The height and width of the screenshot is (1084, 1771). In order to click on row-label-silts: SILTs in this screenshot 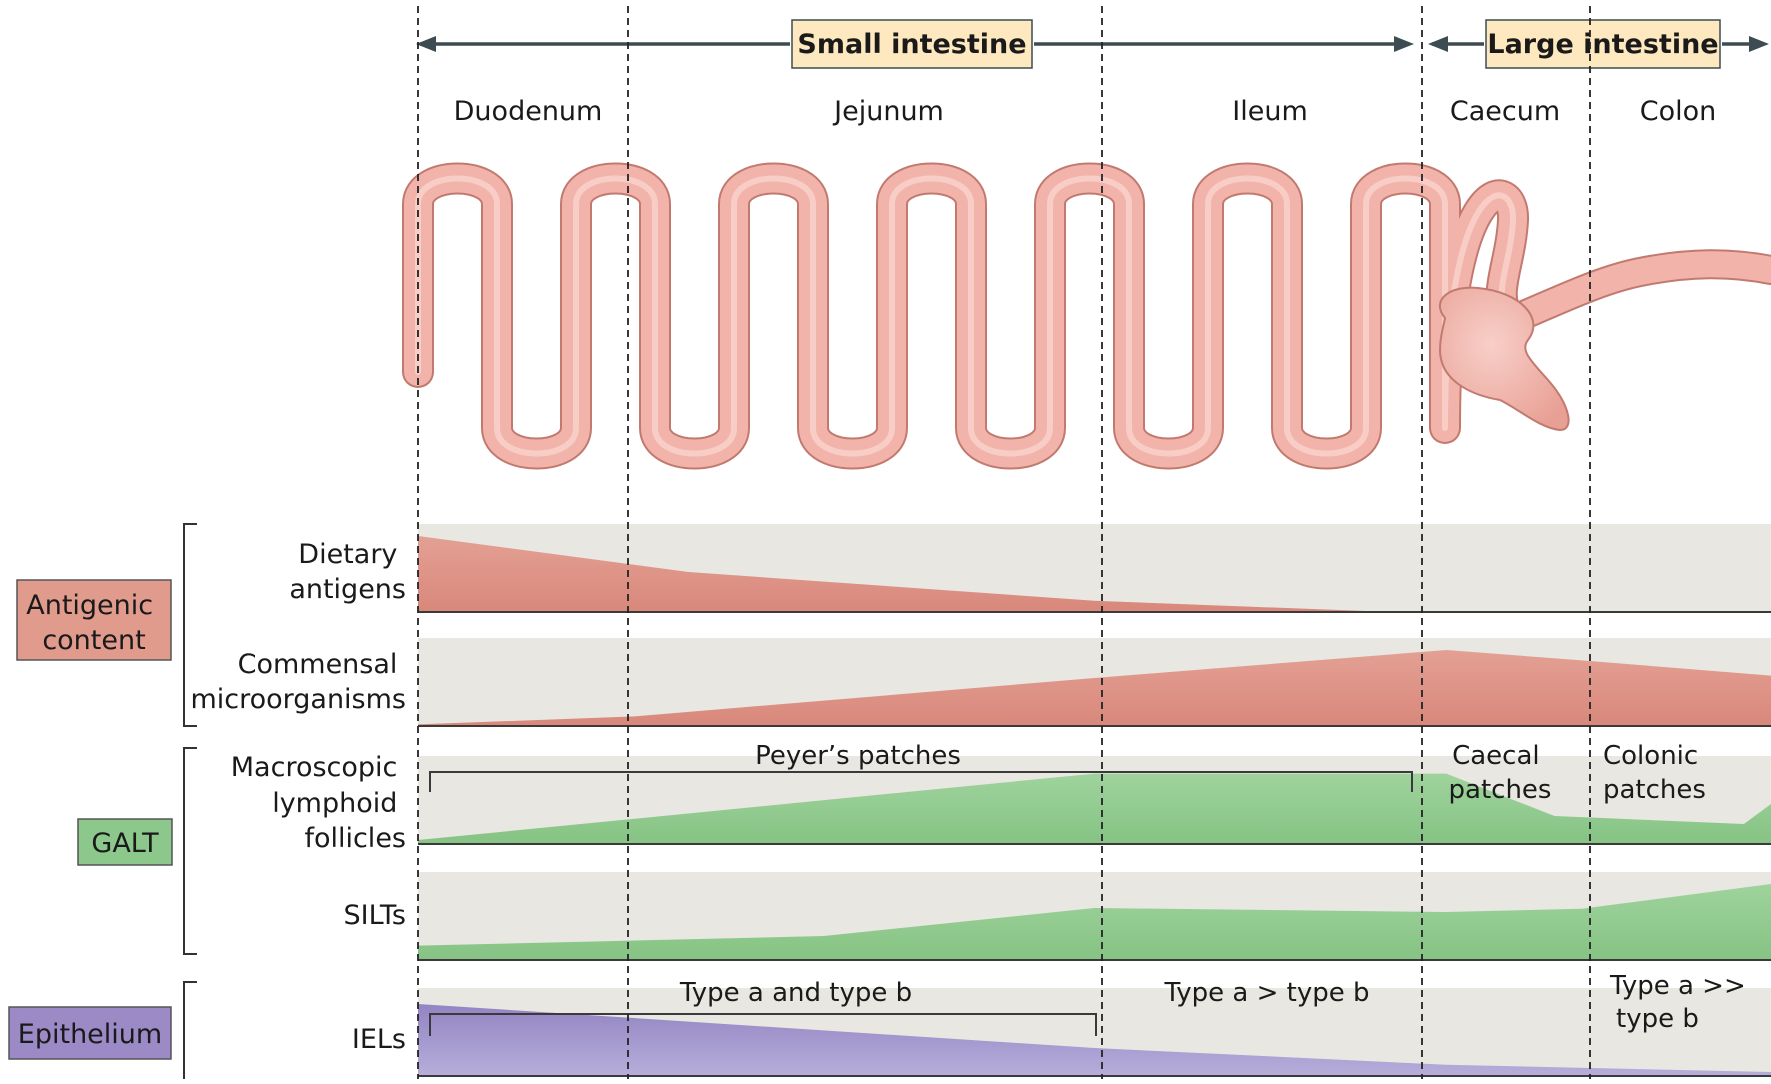, I will do `click(374, 915)`.